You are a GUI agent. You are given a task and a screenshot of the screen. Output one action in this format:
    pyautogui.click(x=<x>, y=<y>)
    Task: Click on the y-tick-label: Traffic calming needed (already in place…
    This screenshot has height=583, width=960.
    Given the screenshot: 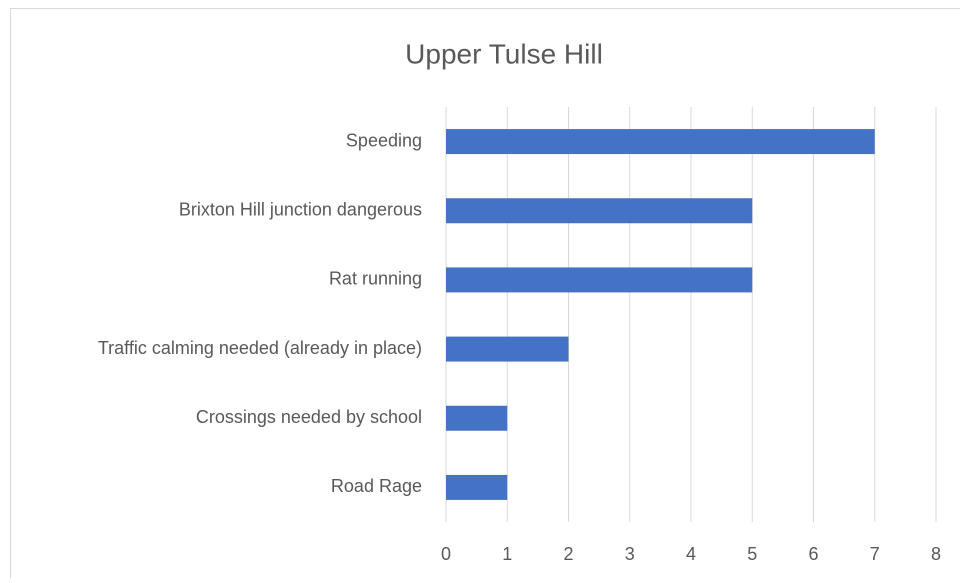 What is the action you would take?
    pyautogui.click(x=260, y=348)
    